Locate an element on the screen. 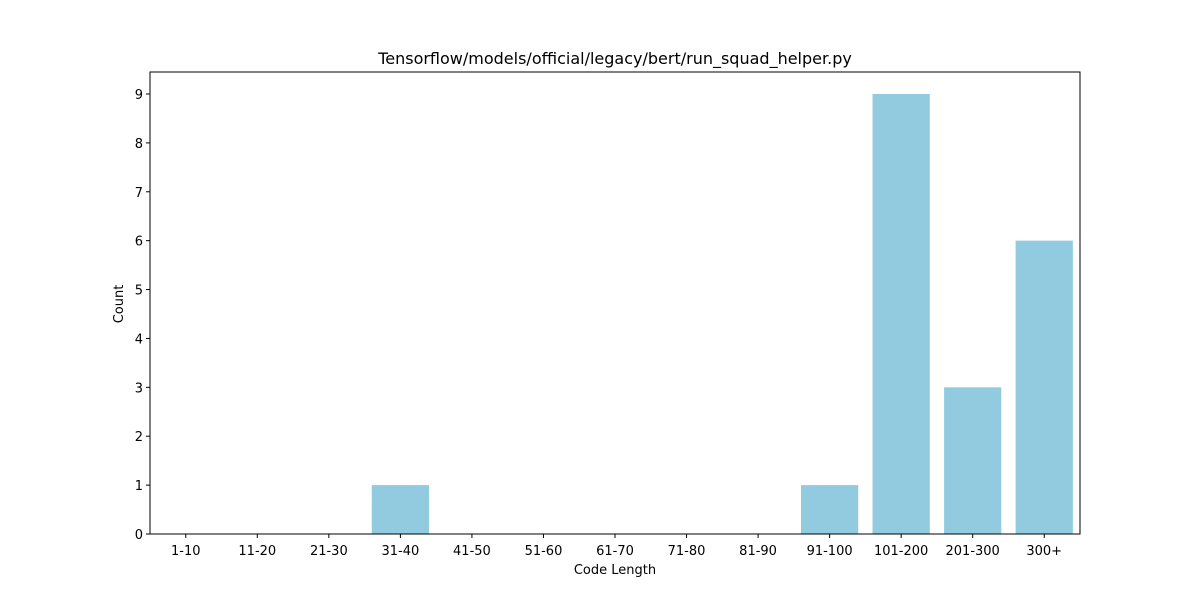 The width and height of the screenshot is (1200, 600). x-tick-label: 201-300 is located at coordinates (973, 551).